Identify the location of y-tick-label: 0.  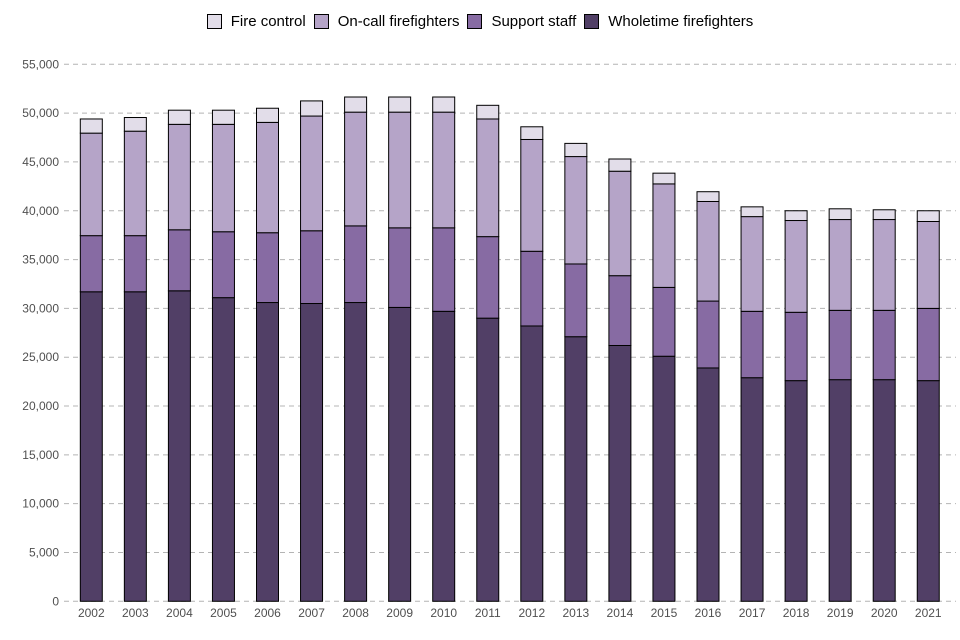
(55, 601).